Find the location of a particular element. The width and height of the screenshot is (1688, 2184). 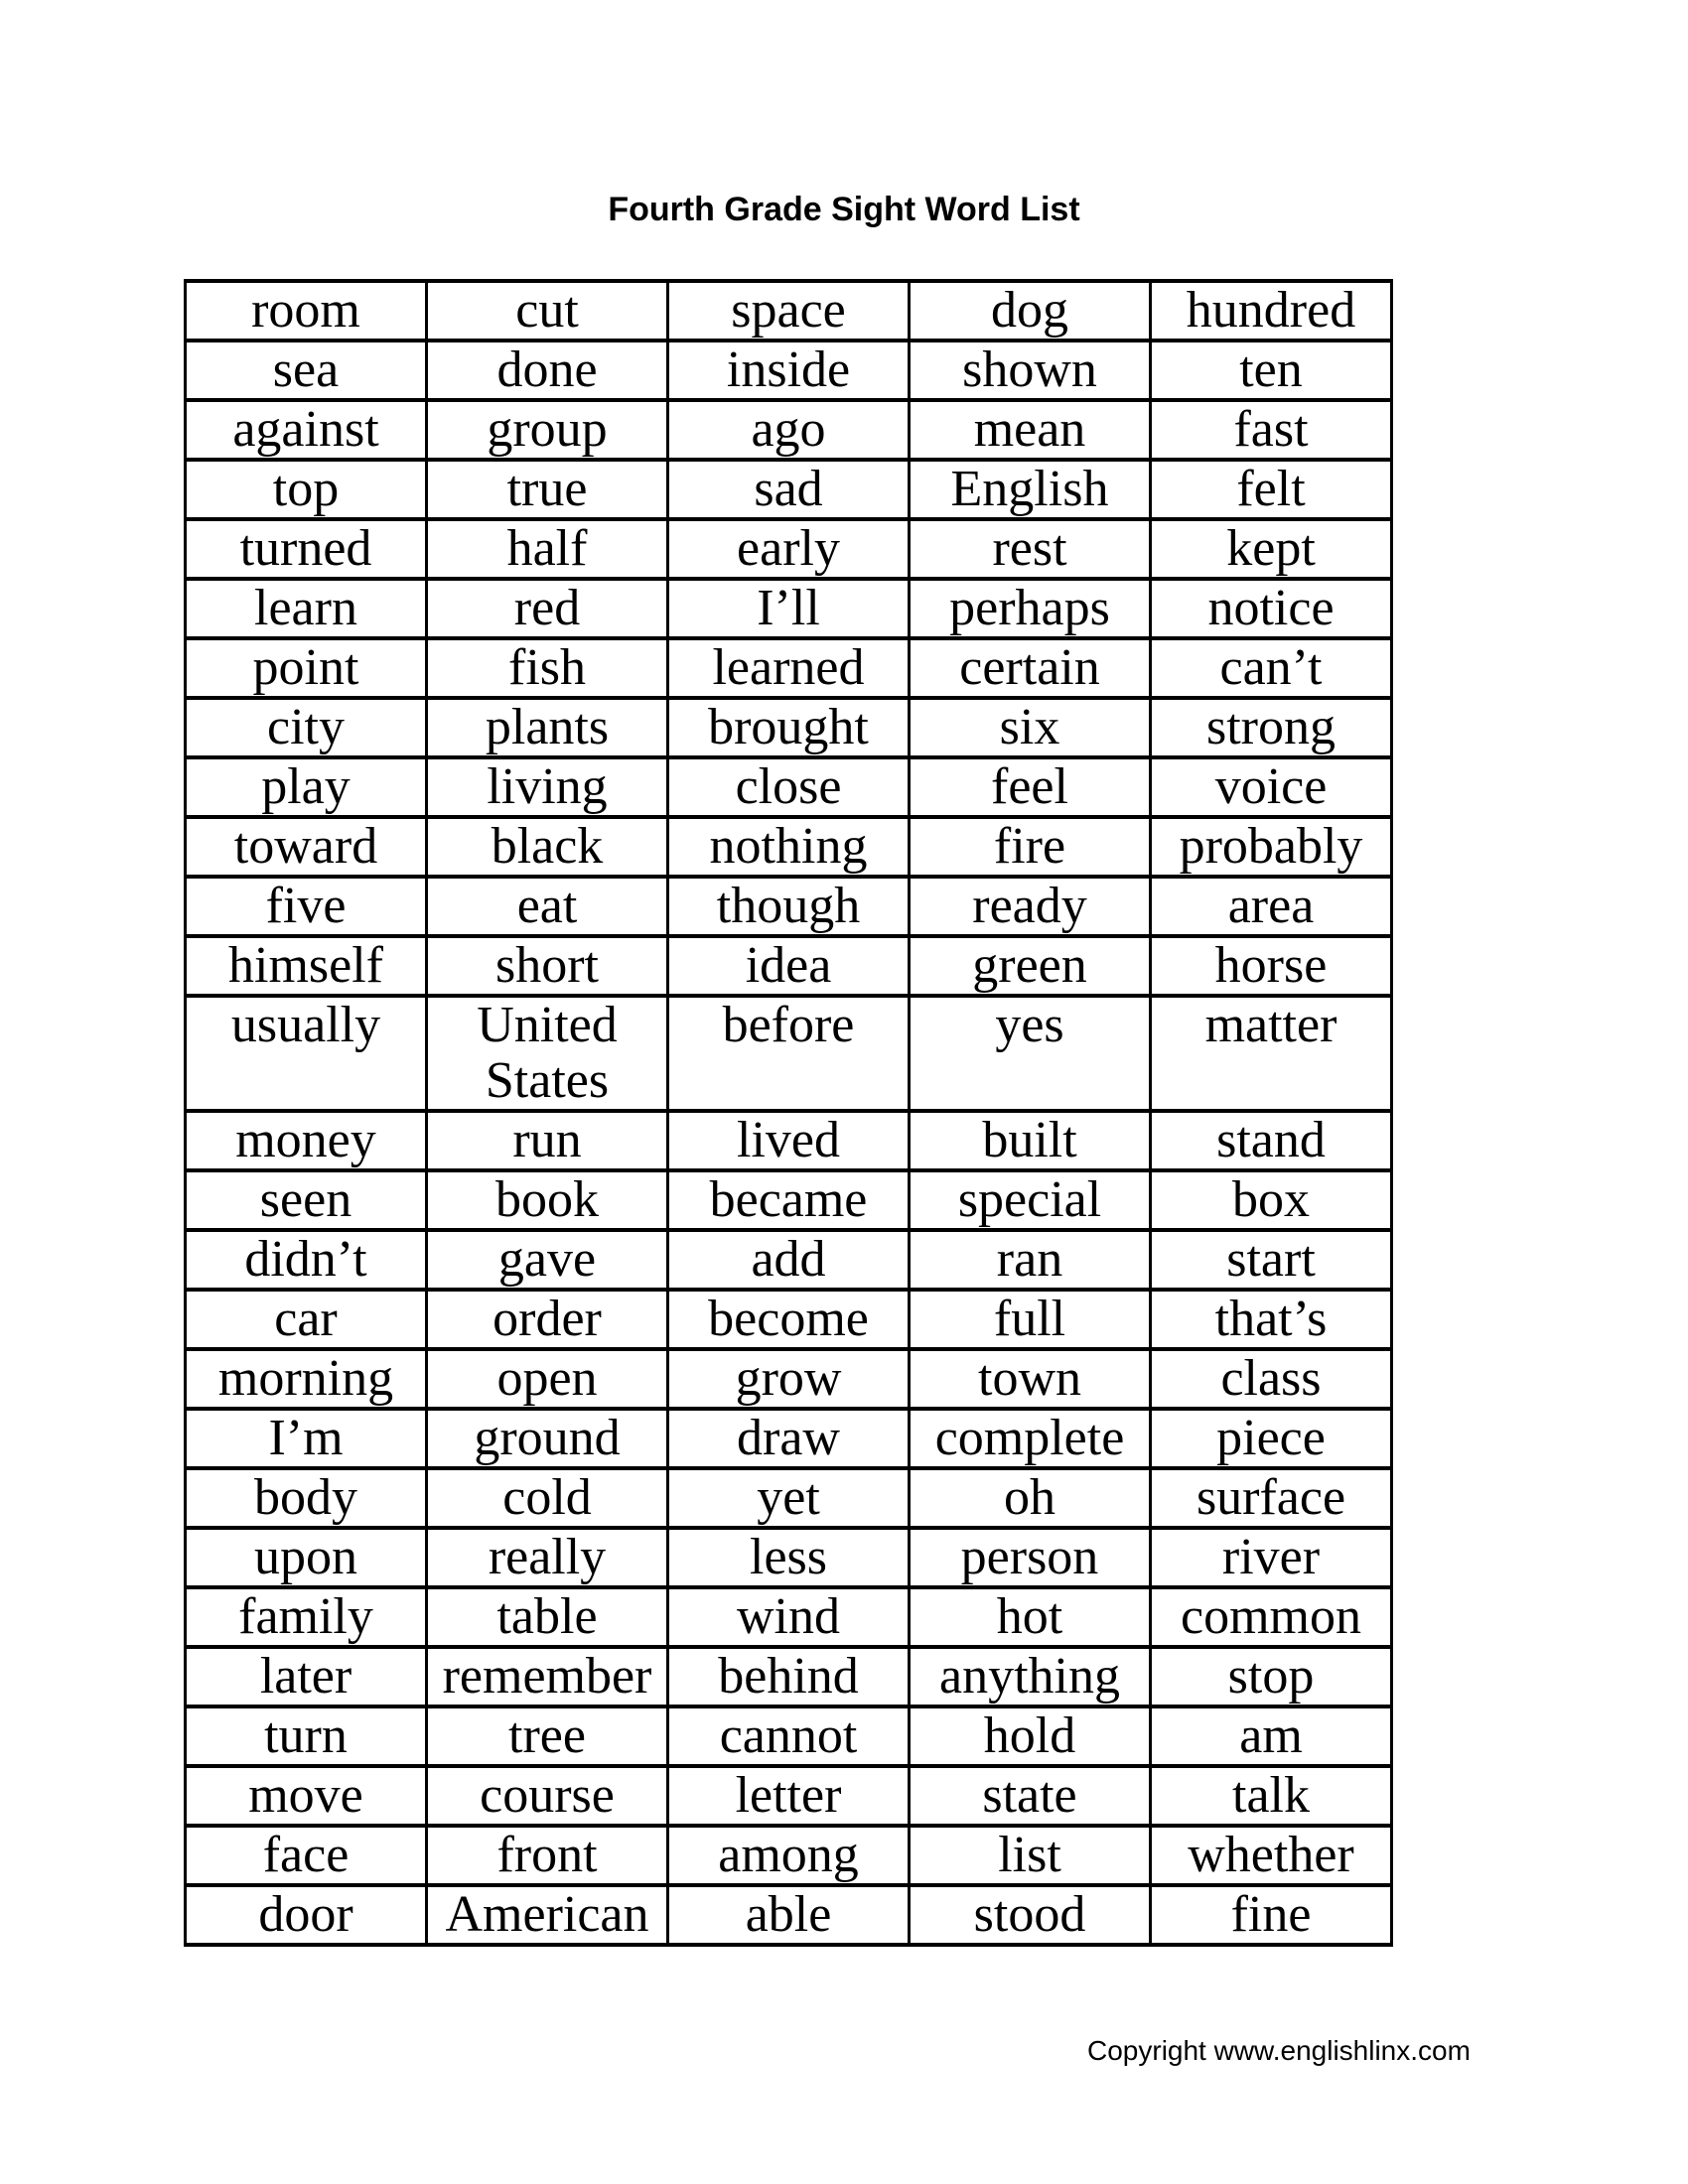

word-cell: horse is located at coordinates (1271, 966).